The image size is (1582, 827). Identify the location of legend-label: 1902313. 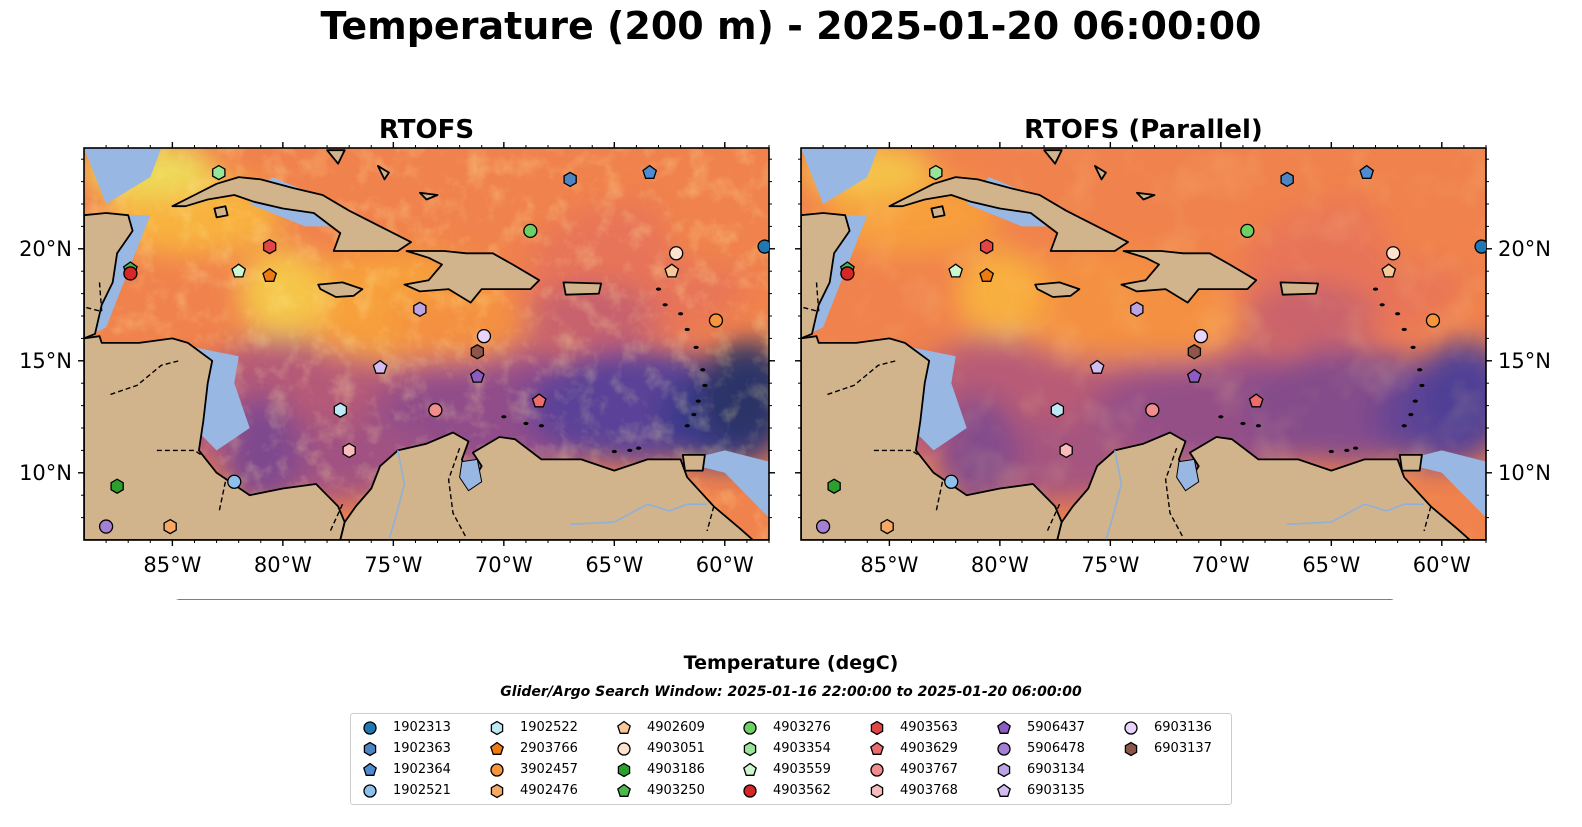
(422, 727).